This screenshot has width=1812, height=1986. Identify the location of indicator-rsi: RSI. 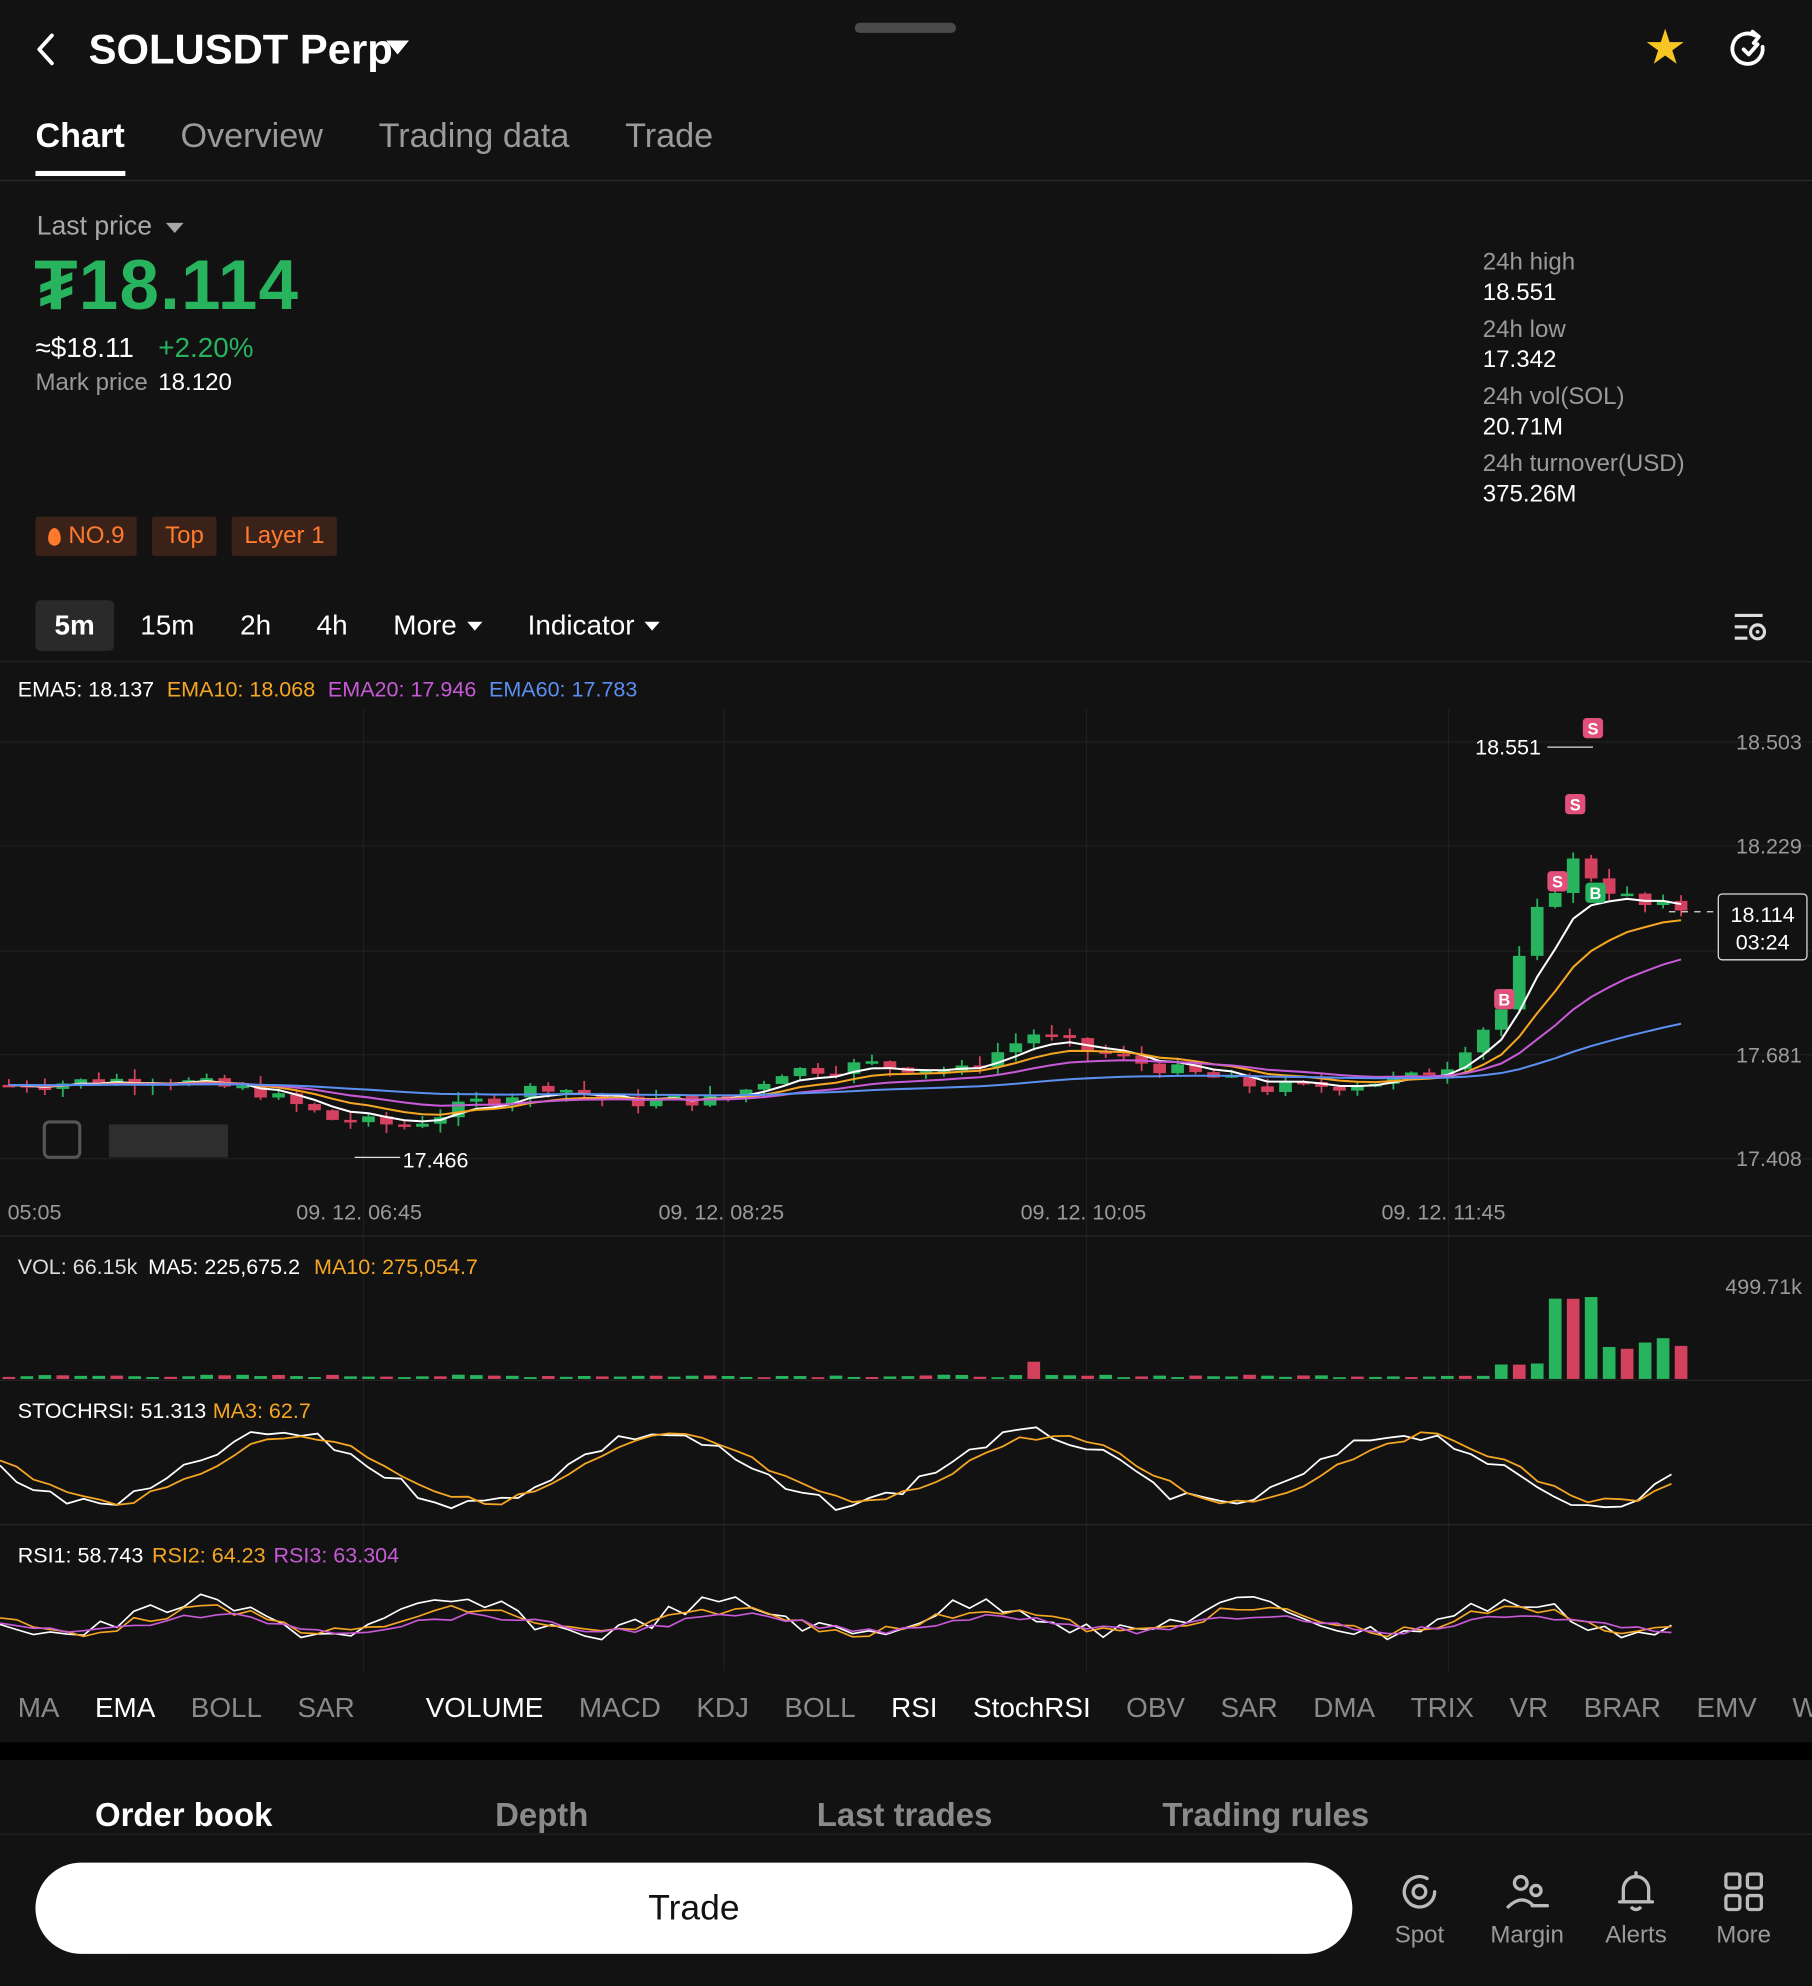
(914, 1707).